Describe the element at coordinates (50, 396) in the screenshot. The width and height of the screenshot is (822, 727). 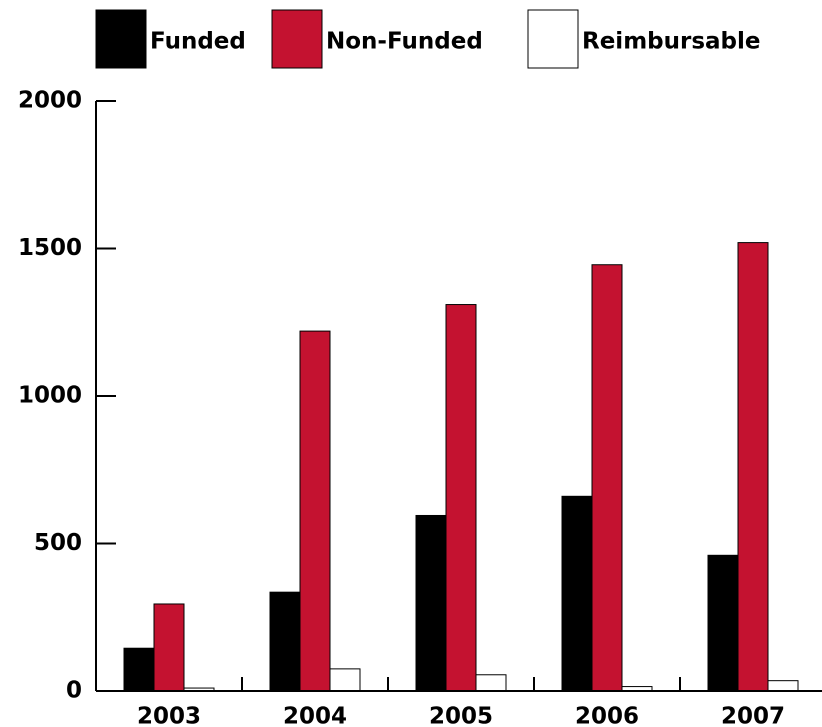
I see `y-tick-label: 1000` at that location.